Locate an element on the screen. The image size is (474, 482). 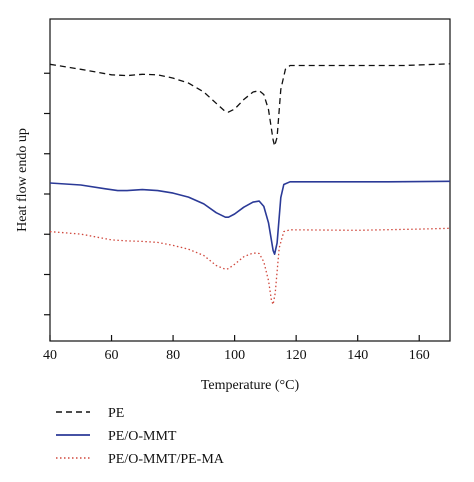
y-axis-ticks is located at coordinates (47, 194).